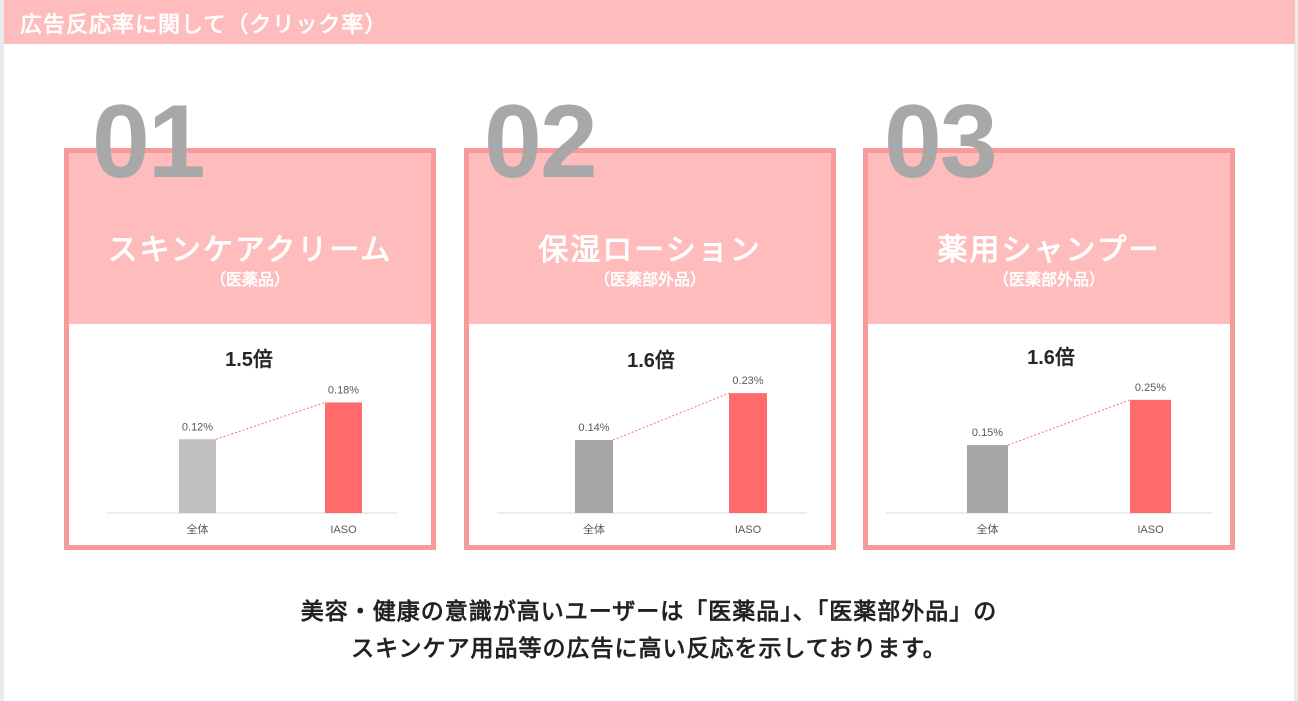  Describe the element at coordinates (2, 350) in the screenshot. I see `frame-left-edge` at that location.